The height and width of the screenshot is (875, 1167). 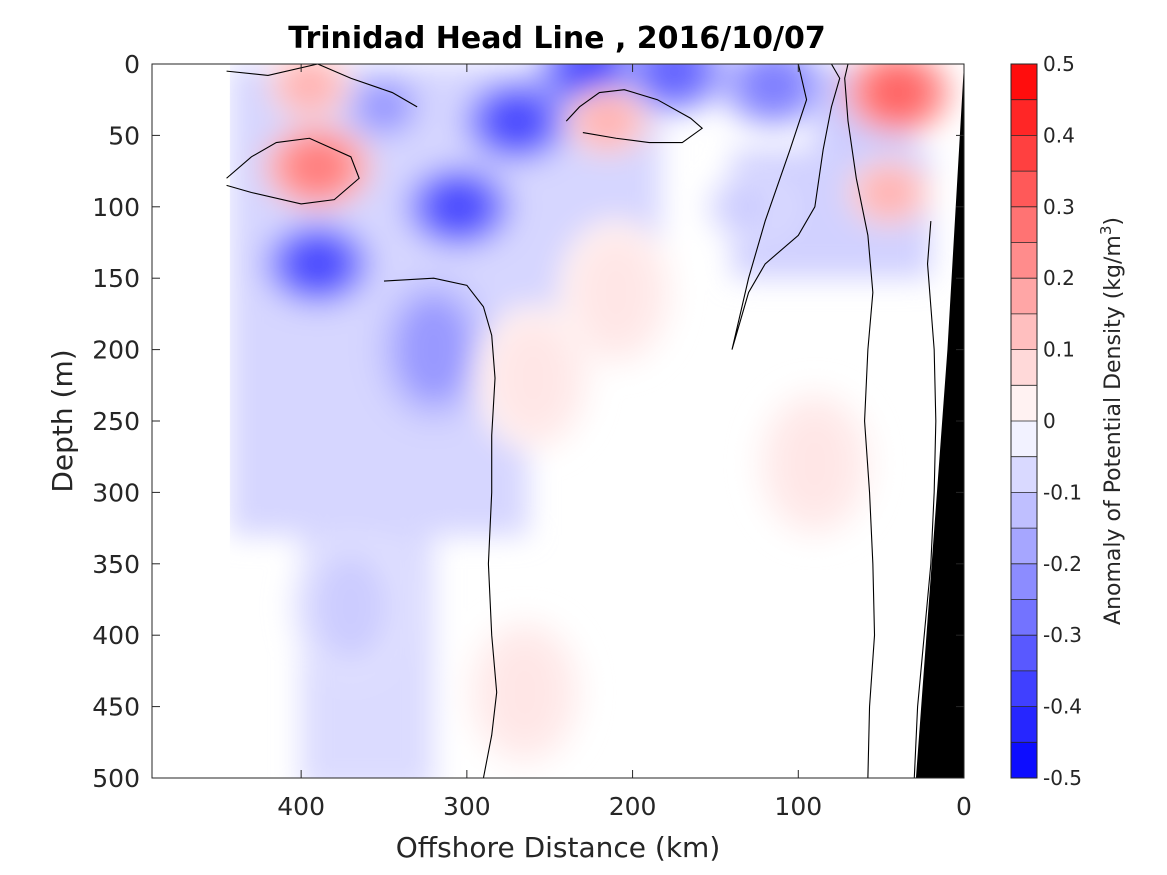 What do you see at coordinates (116, 350) in the screenshot?
I see `y-tick-label: 200` at bounding box center [116, 350].